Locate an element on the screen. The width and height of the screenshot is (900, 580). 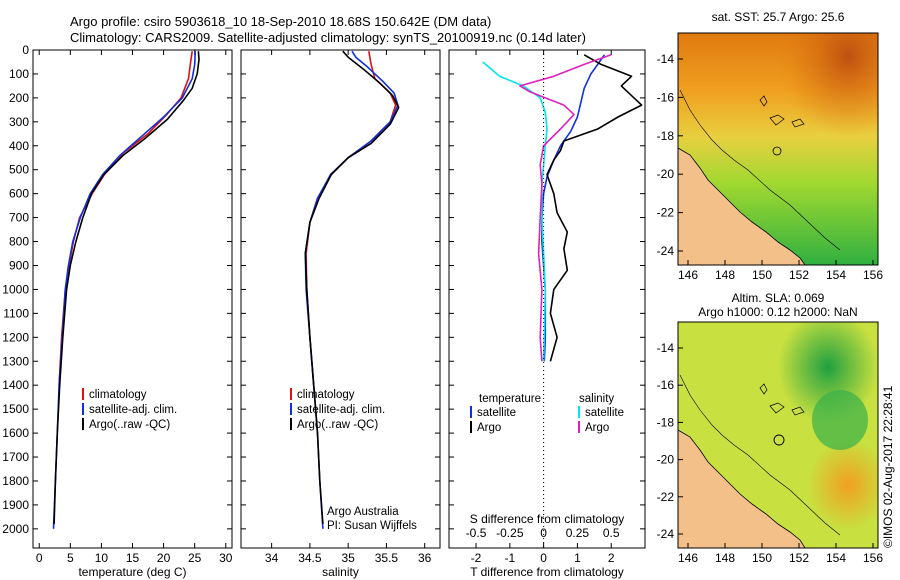
salinity-xlabel: salinity is located at coordinates (340, 572).